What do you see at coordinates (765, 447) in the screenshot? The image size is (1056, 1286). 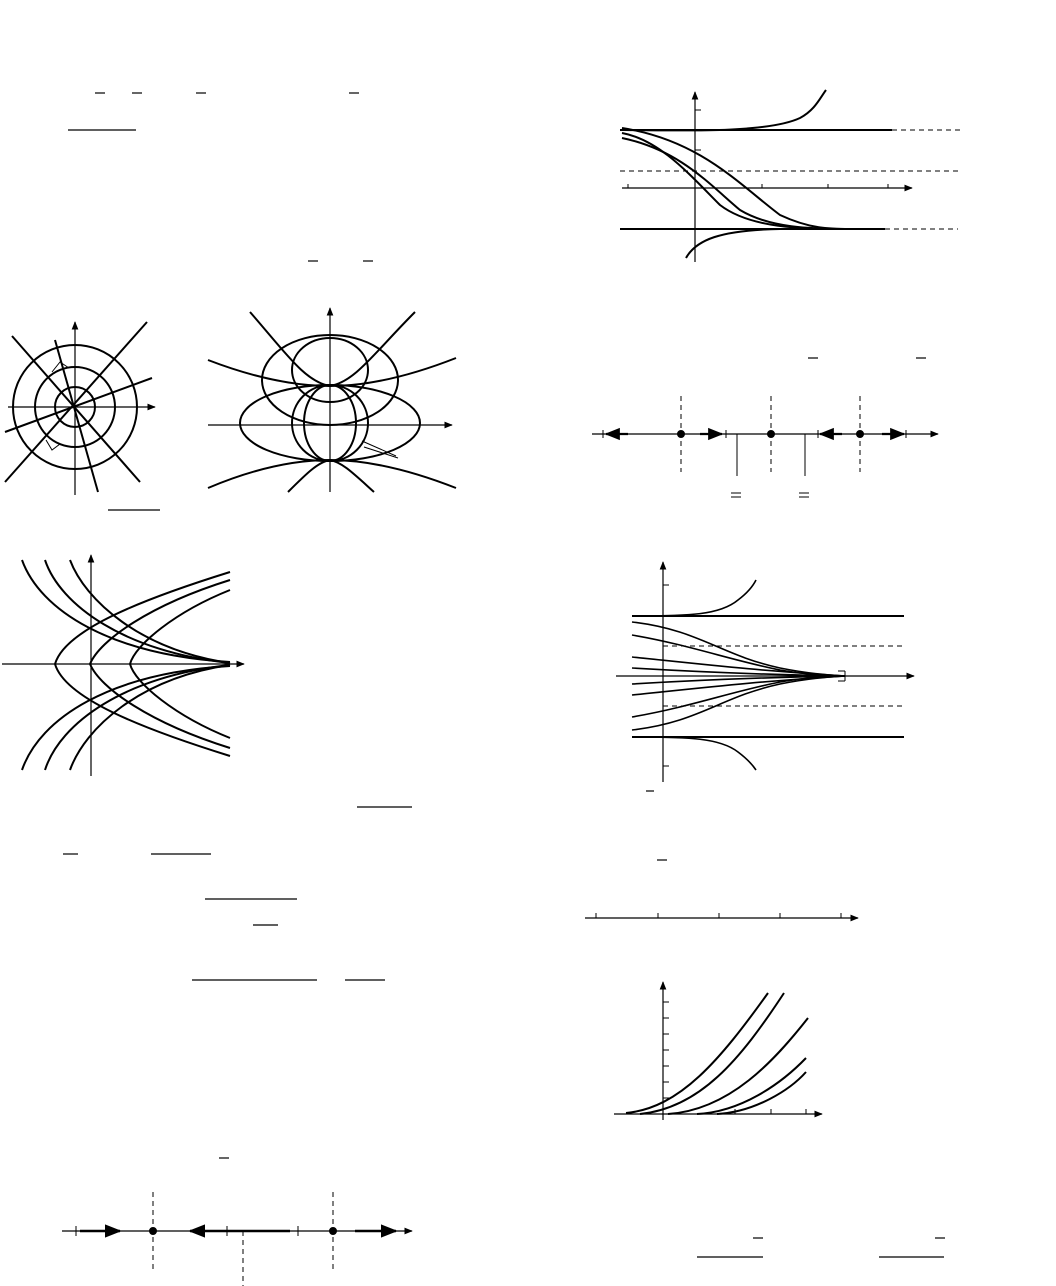 I see `figure-phase-line-three-equilibria` at bounding box center [765, 447].